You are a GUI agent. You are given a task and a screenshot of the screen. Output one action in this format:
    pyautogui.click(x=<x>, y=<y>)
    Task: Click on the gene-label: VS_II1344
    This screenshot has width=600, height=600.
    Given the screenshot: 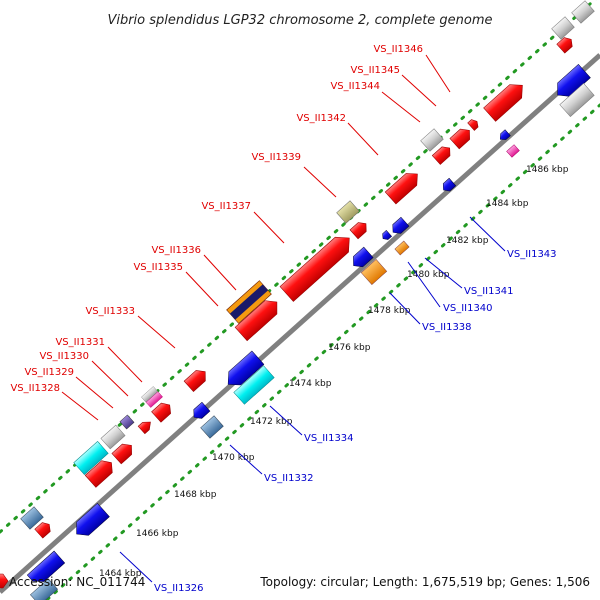 What is the action you would take?
    pyautogui.click(x=355, y=86)
    